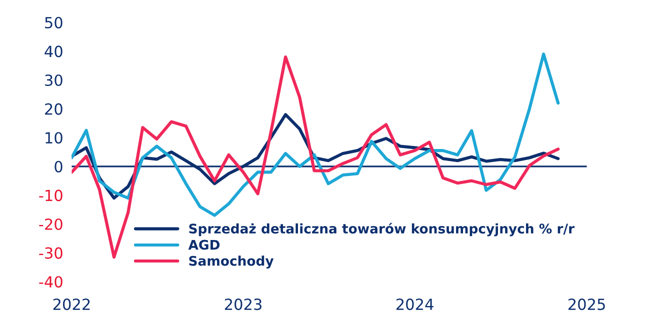 This screenshot has width=652, height=320. Describe the element at coordinates (53, 80) in the screenshot. I see `y-tick-label: 30` at that location.